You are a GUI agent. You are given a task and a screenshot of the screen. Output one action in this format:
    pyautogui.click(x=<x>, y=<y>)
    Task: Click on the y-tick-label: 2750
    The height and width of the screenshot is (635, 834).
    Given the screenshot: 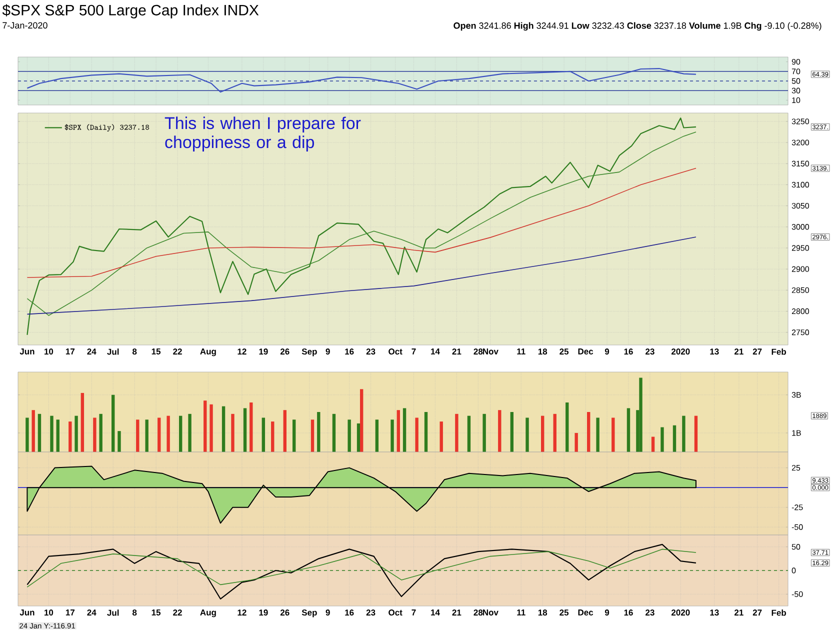 What is the action you would take?
    pyautogui.click(x=801, y=333)
    